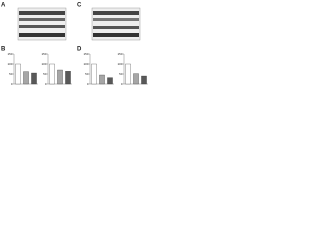 Image resolution: width=320 pixels, height=240 pixels. What do you see at coordinates (79, 50) in the screenshot?
I see `panel-letter: D` at bounding box center [79, 50].